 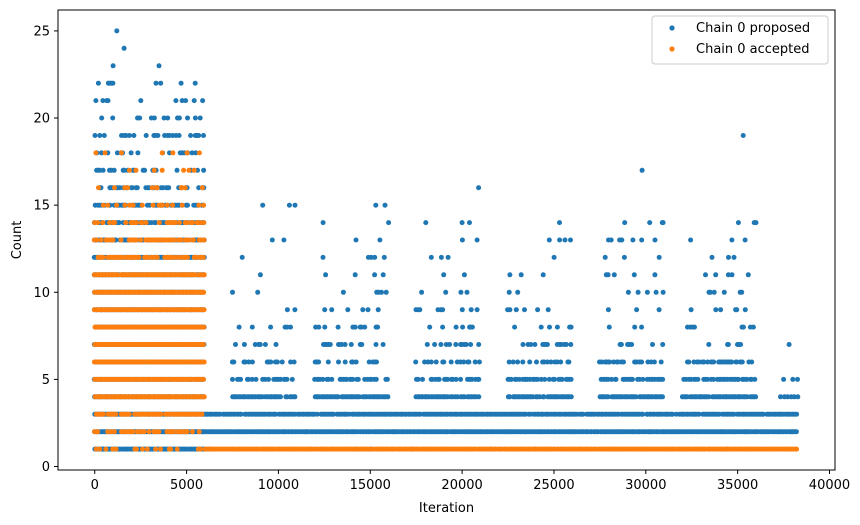 What do you see at coordinates (46, 467) in the screenshot?
I see `y-tick-label: 0` at bounding box center [46, 467].